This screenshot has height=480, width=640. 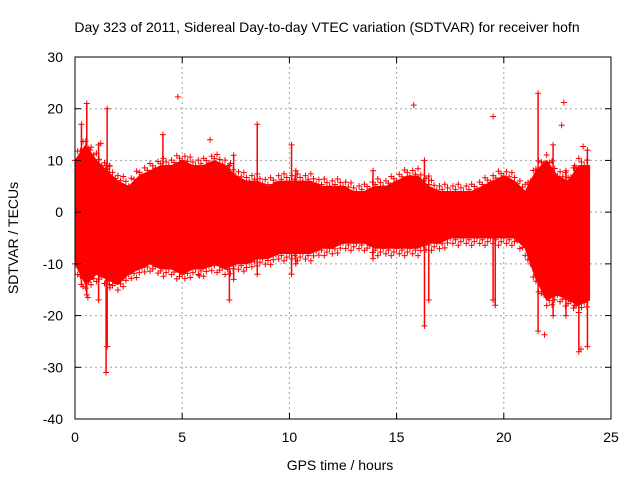 What do you see at coordinates (53, 264) in the screenshot?
I see `y-tick-label: -10` at bounding box center [53, 264].